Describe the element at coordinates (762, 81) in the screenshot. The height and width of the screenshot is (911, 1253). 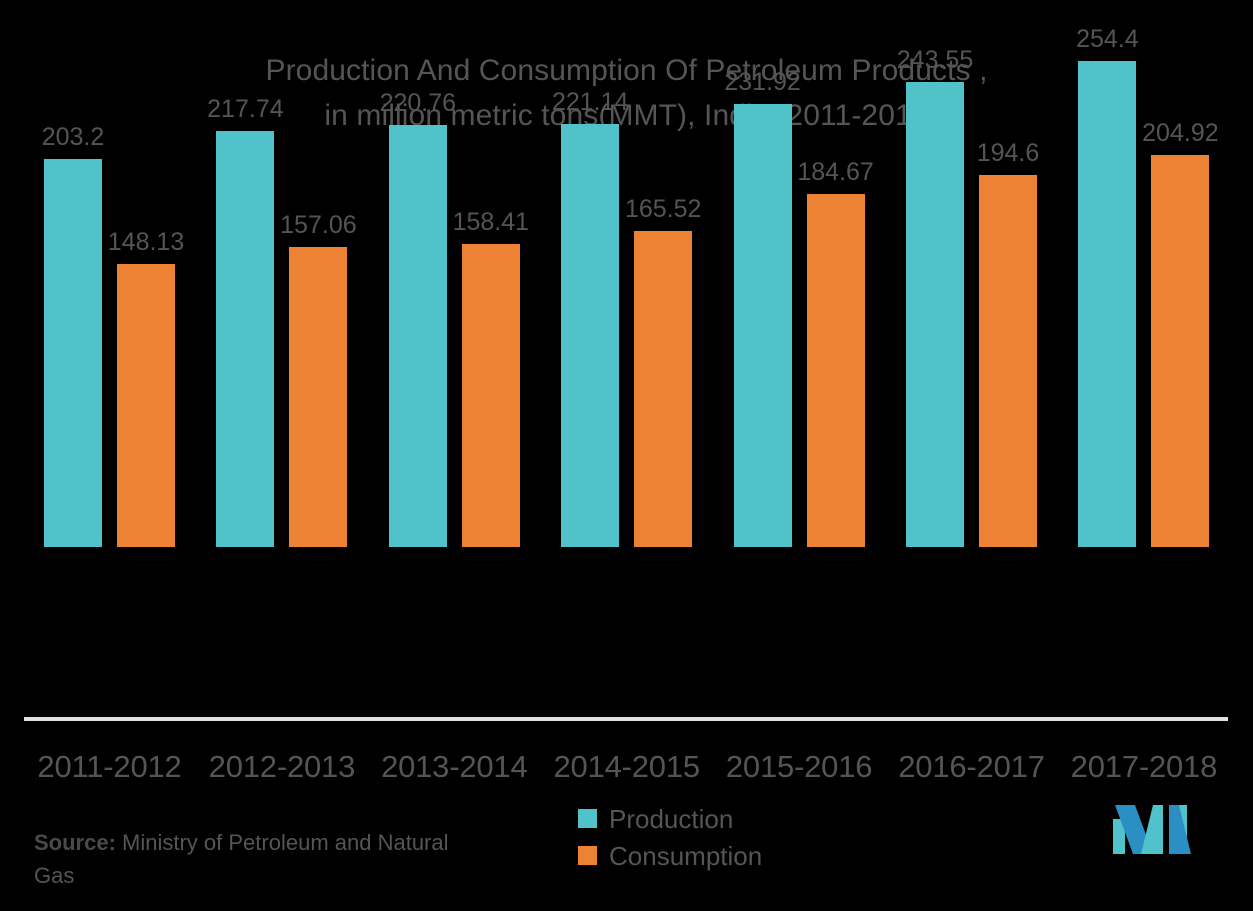
I see `bar-value-label: 231.92` at that location.